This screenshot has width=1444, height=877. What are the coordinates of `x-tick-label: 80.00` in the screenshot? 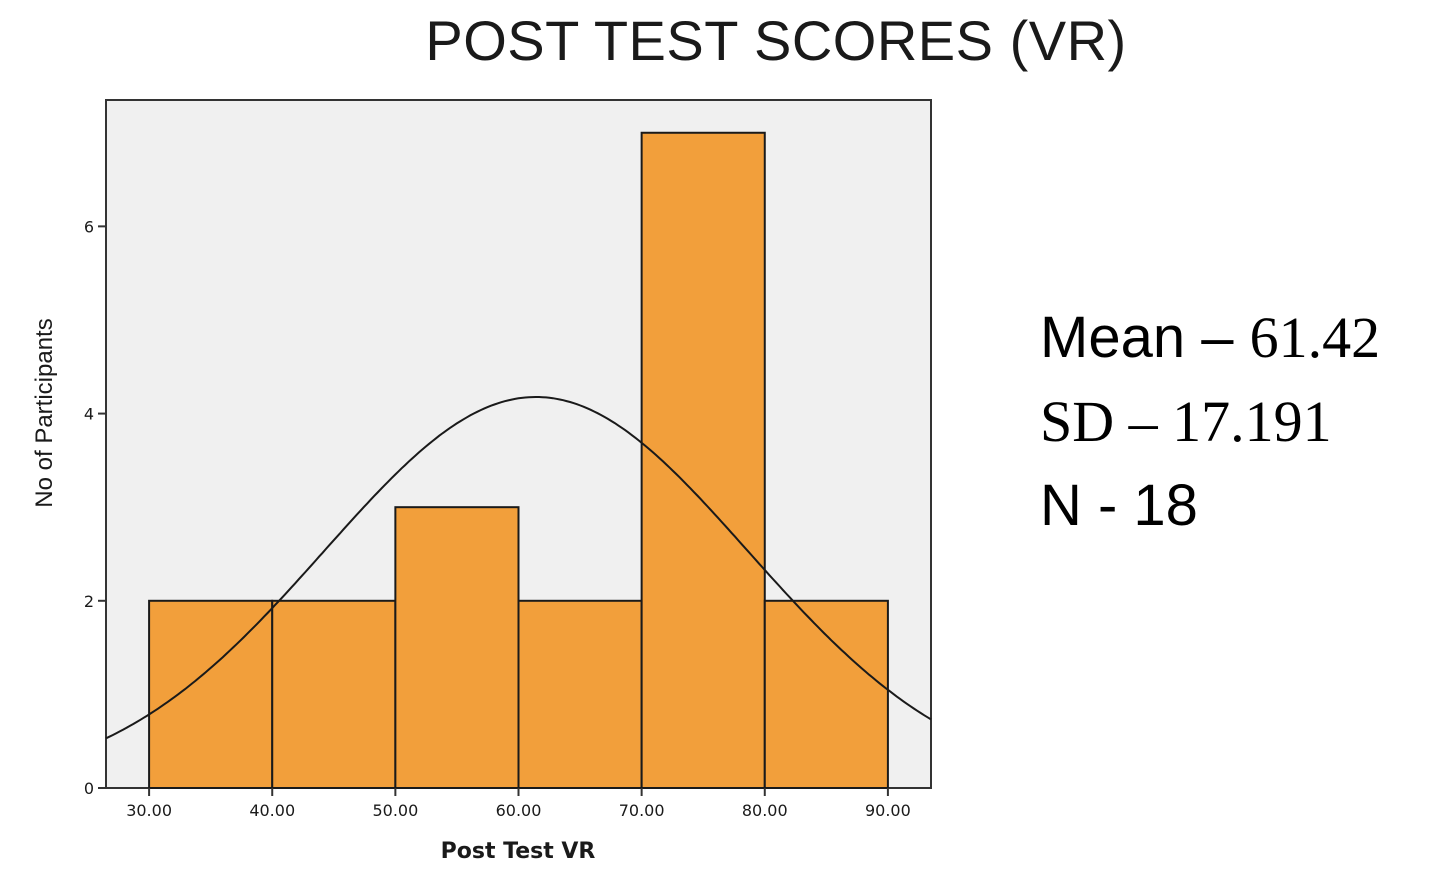 It's located at (765, 810).